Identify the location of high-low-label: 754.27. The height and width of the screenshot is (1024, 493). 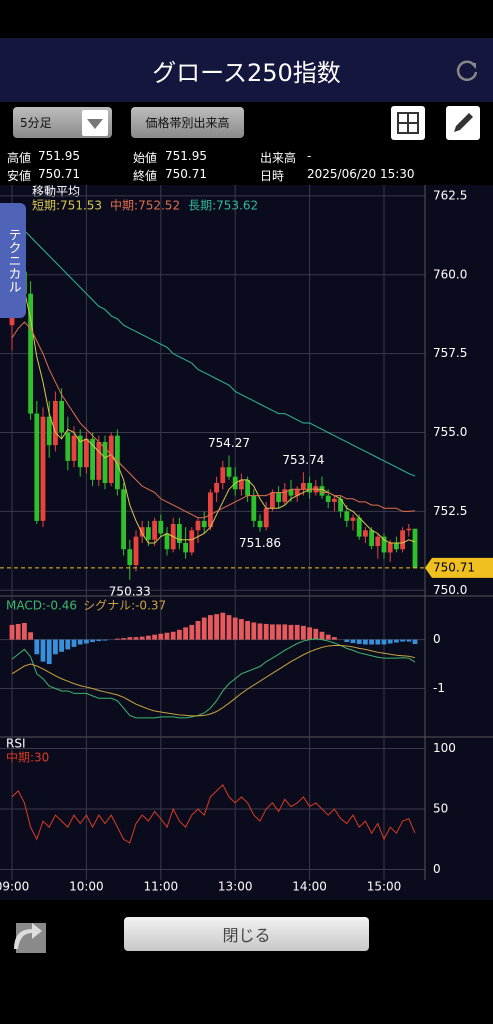
(229, 443).